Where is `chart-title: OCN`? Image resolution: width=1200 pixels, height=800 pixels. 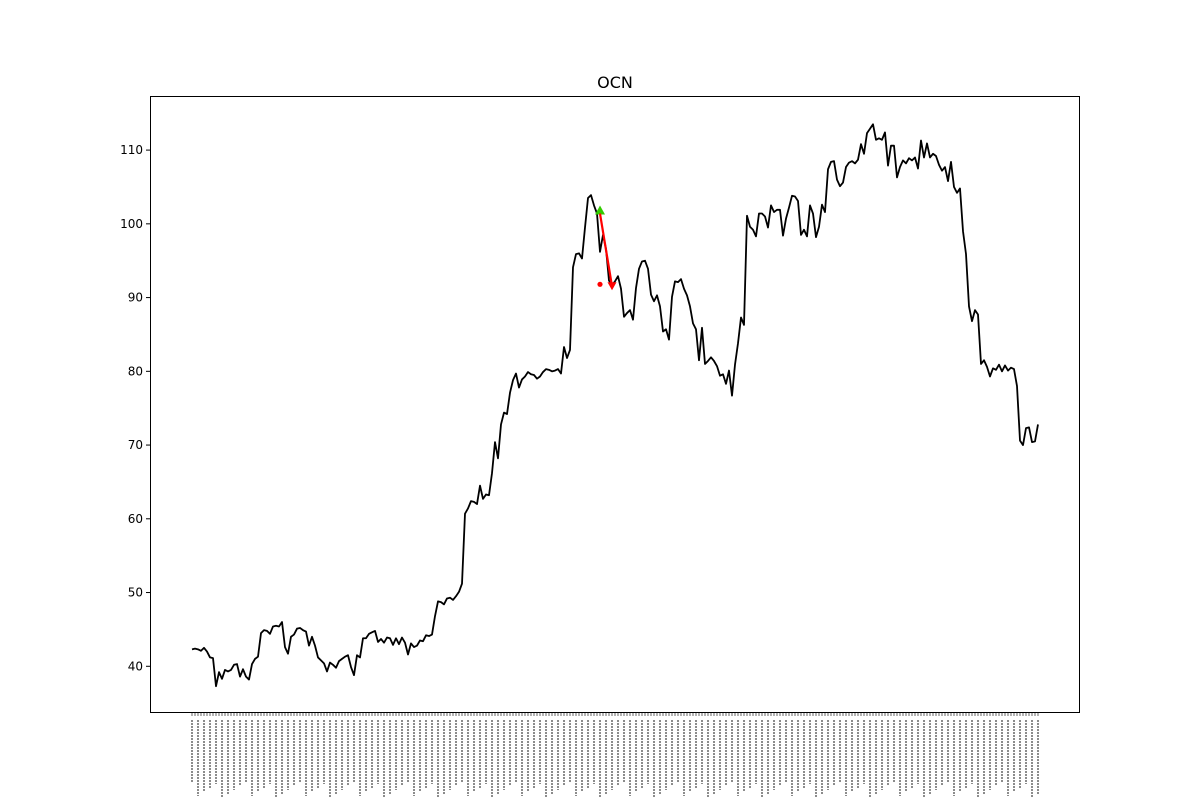
chart-title: OCN is located at coordinates (615, 82).